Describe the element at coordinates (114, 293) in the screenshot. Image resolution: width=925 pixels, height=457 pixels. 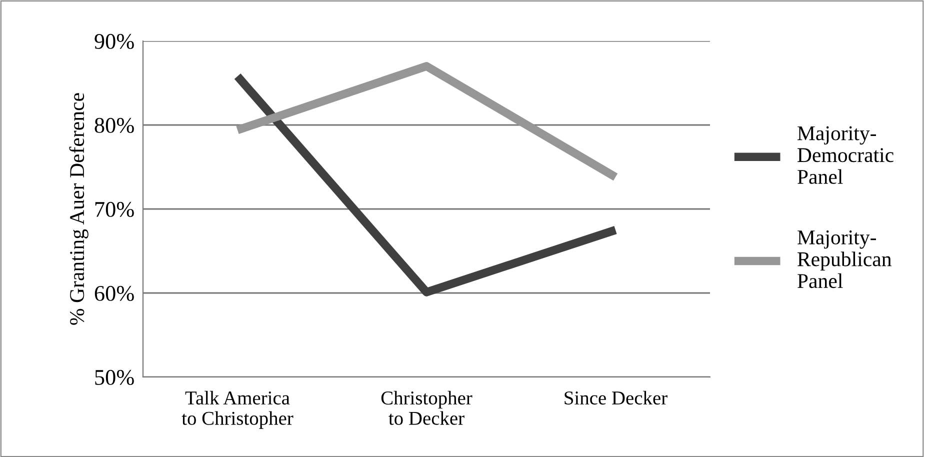
I see `y-tick-label: 60%` at that location.